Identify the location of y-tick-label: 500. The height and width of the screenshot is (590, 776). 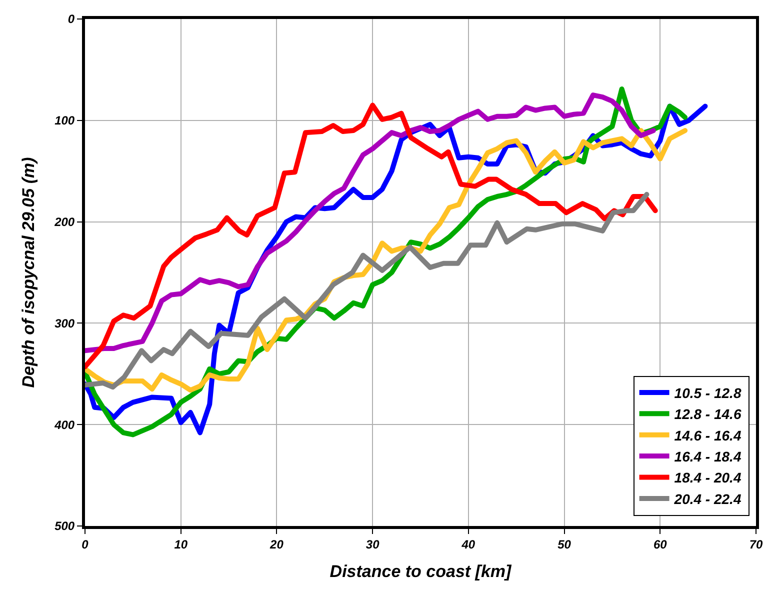
(64, 526).